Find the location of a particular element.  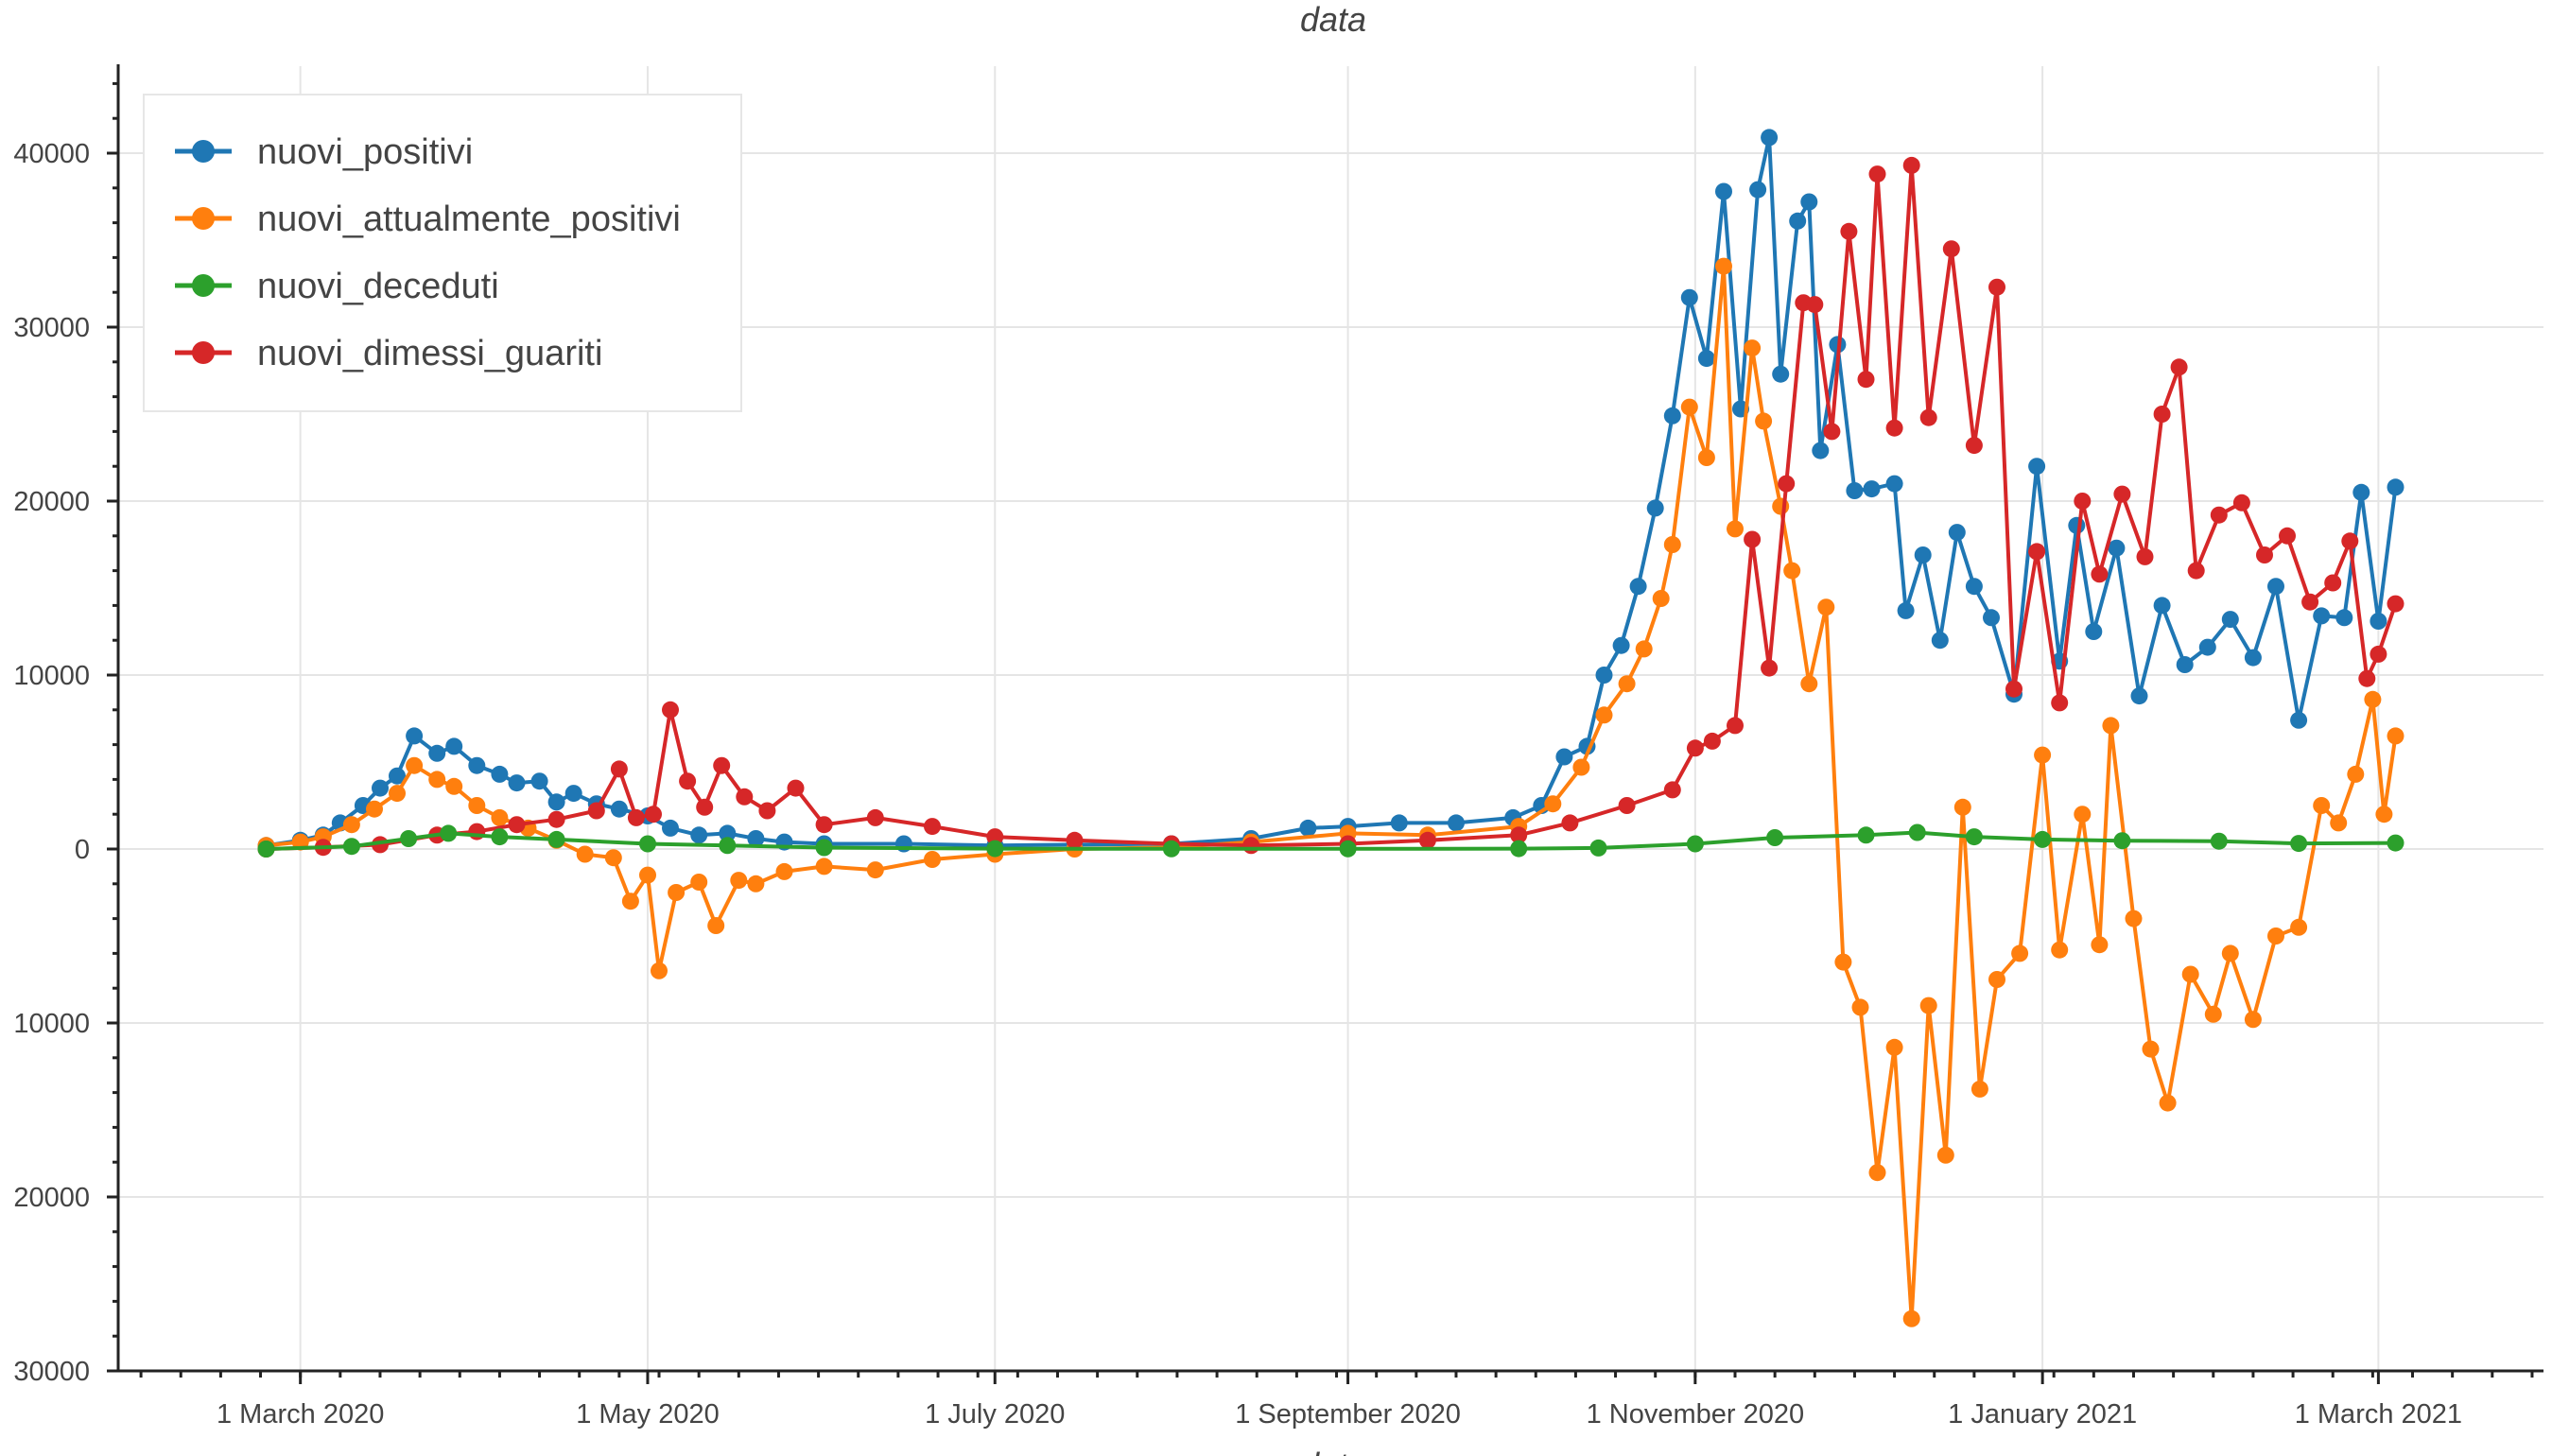

x-tick-label: 1 March 2021 is located at coordinates (2378, 1414).